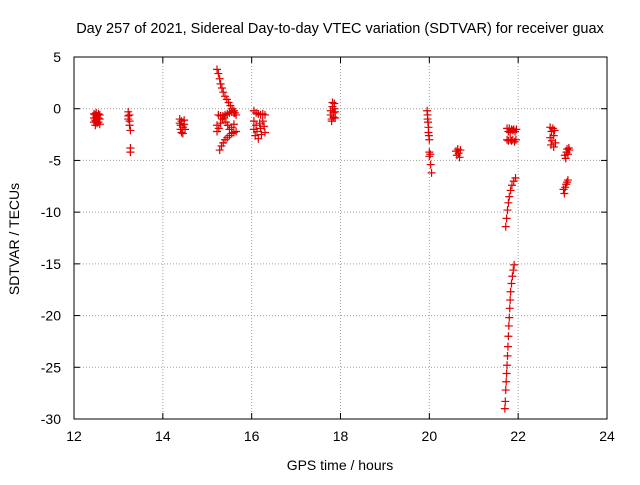 The height and width of the screenshot is (485, 640). What do you see at coordinates (607, 436) in the screenshot?
I see `x-tick-label: 24` at bounding box center [607, 436].